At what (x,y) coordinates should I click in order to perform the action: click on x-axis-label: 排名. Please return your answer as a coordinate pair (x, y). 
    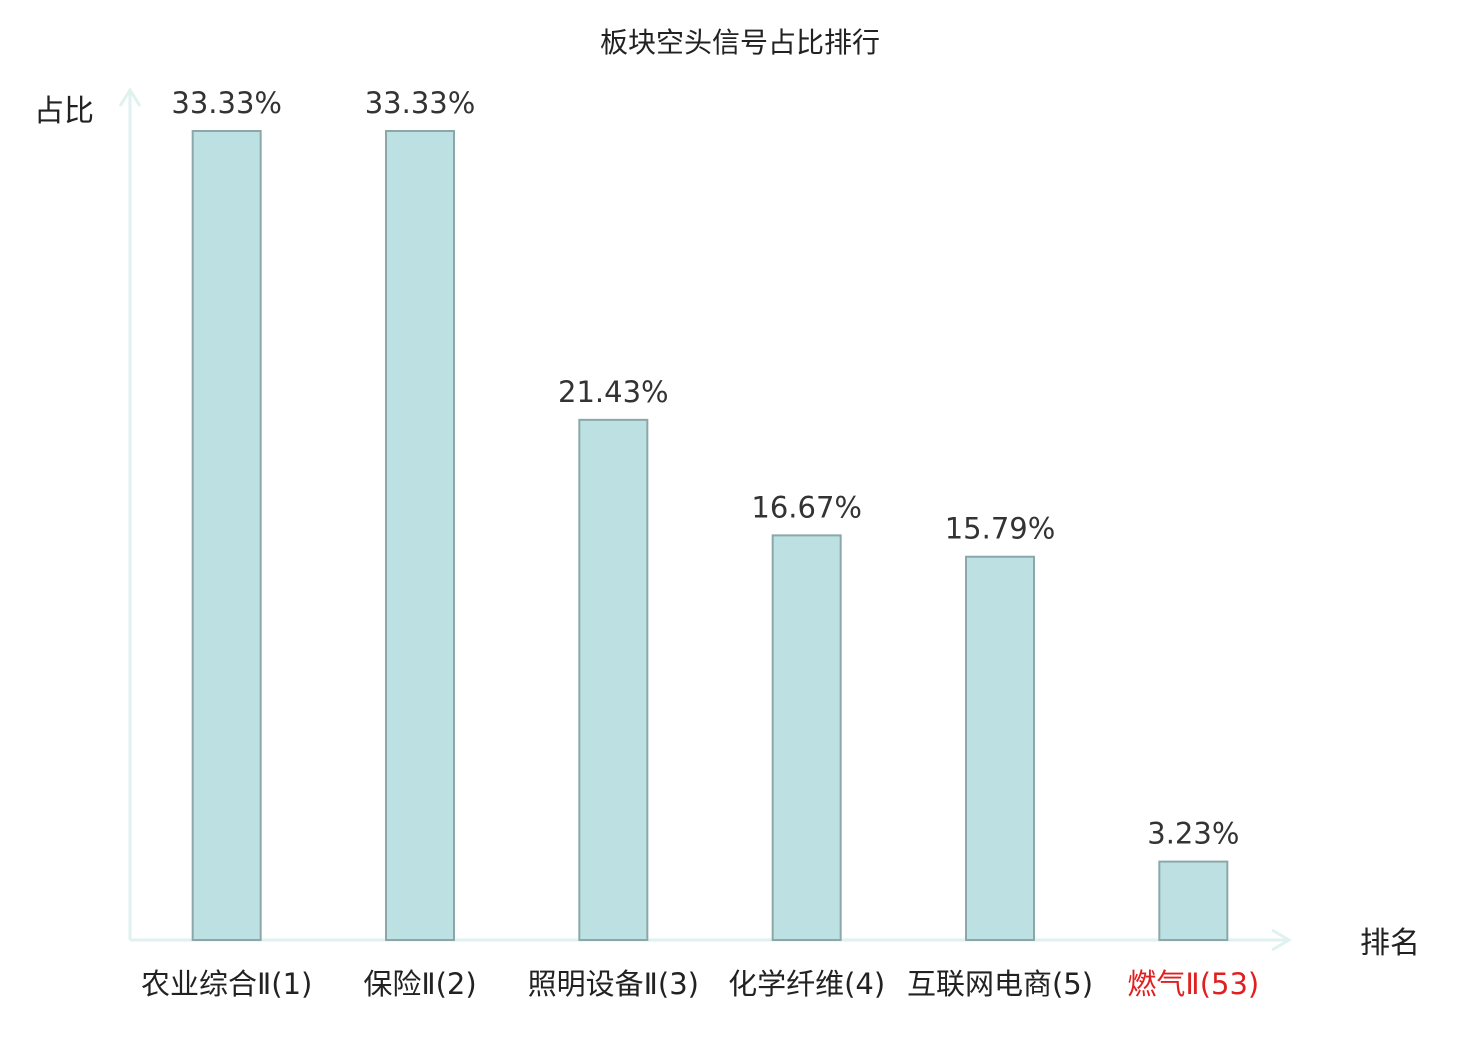
    Looking at the image, I should click on (1390, 943).